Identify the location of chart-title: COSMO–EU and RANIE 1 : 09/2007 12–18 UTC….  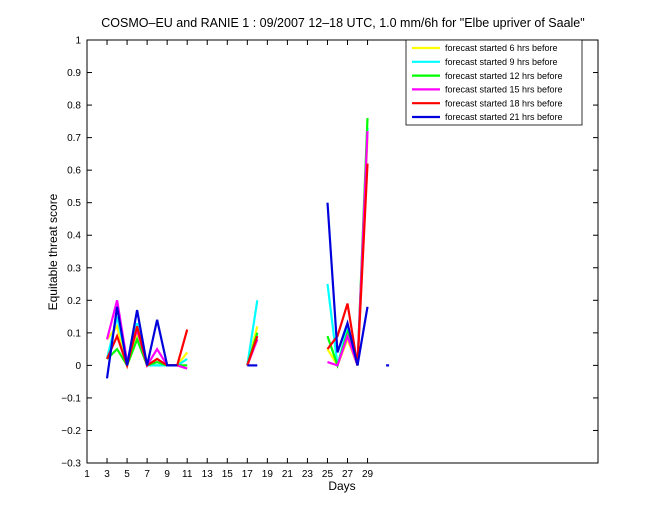
(342, 23).